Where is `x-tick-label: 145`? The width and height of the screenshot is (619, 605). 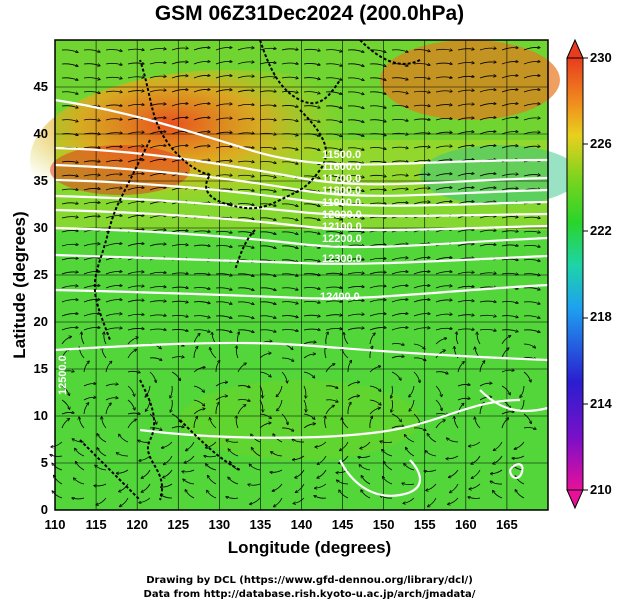 x-tick-label: 145 is located at coordinates (342, 524).